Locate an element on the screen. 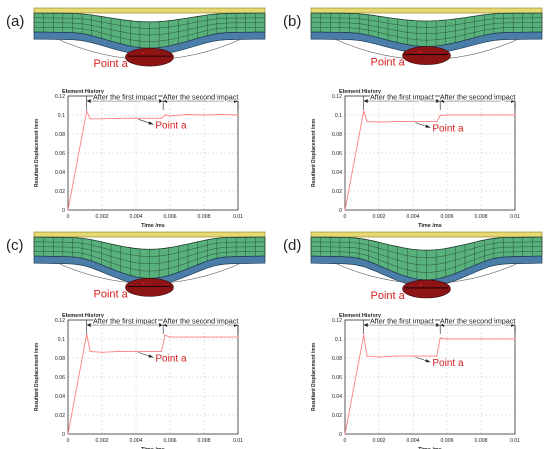 The width and height of the screenshot is (550, 449). phase-first-label: After the first impact is located at coordinates (125, 321).